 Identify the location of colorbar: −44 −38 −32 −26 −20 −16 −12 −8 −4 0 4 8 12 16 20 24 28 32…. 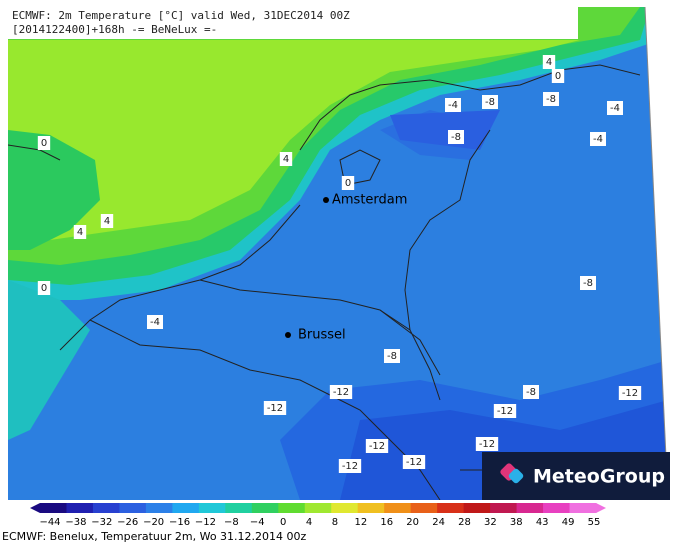
(318, 515).